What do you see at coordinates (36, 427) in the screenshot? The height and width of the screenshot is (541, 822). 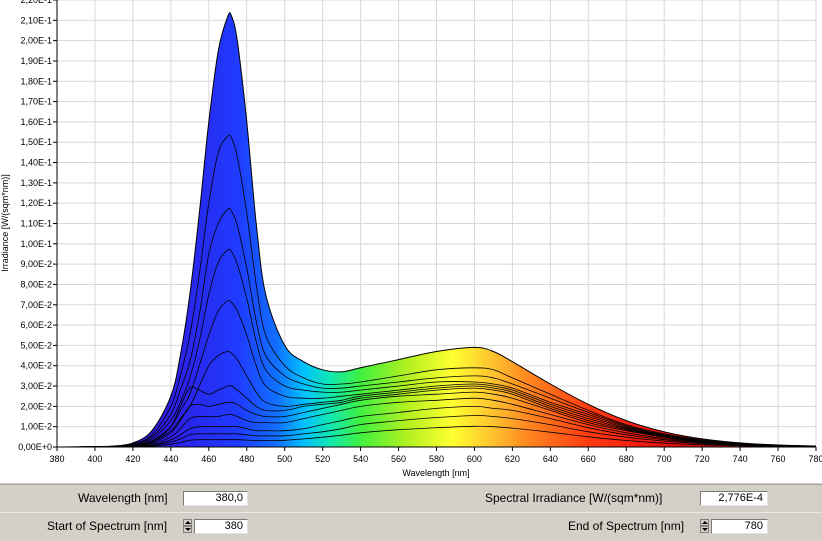 I see `y-tick-label: 1,00E-2` at bounding box center [36, 427].